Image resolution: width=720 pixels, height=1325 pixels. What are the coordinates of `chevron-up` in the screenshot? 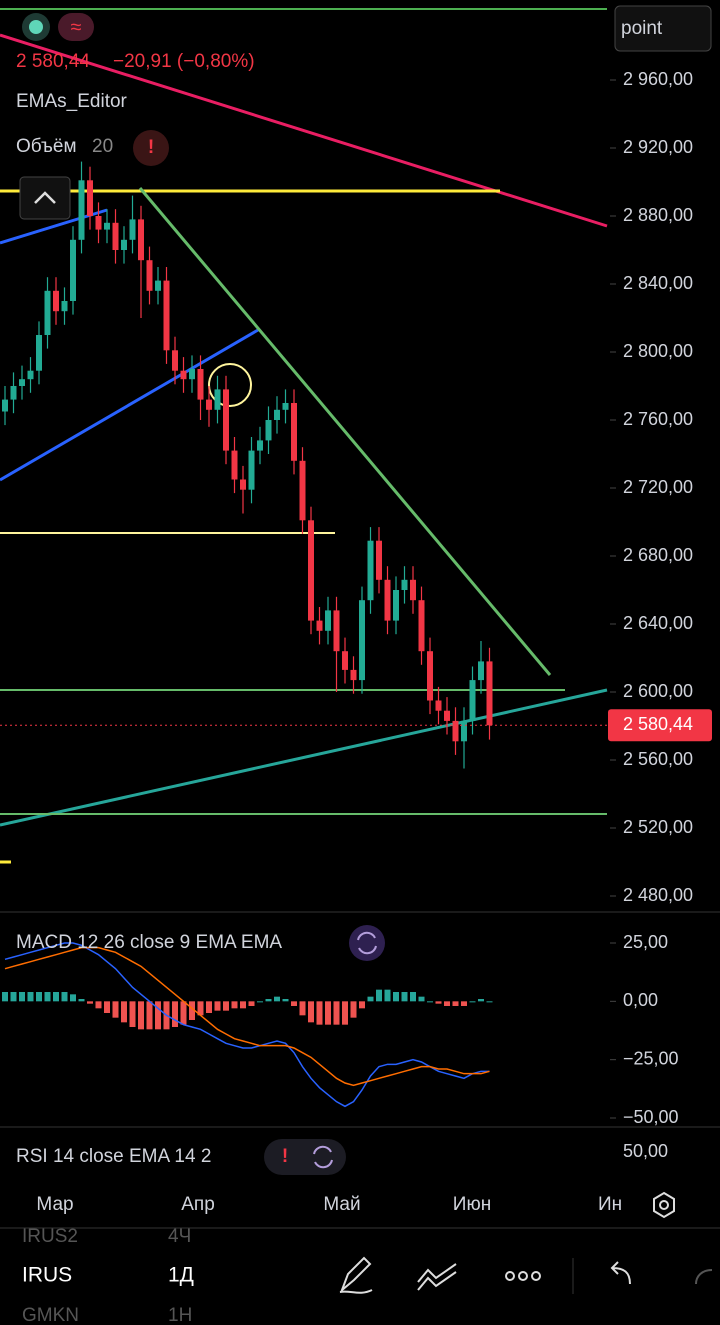 It's located at (45, 197).